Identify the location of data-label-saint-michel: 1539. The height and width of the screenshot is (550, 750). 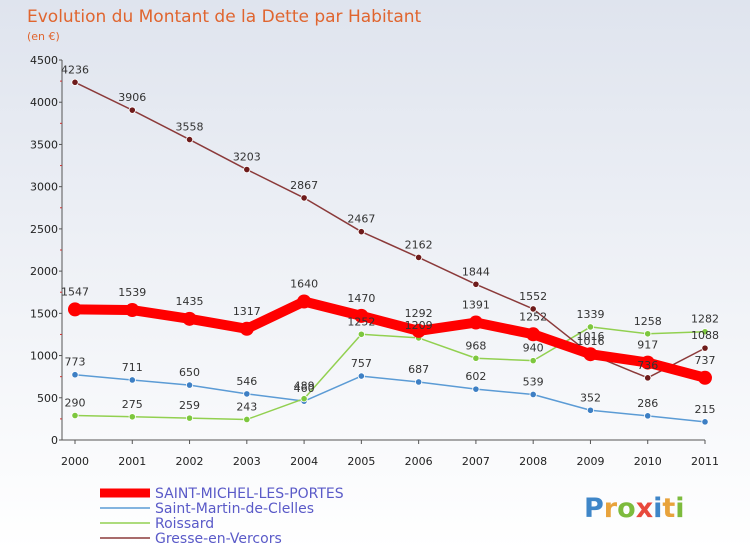
(132, 292).